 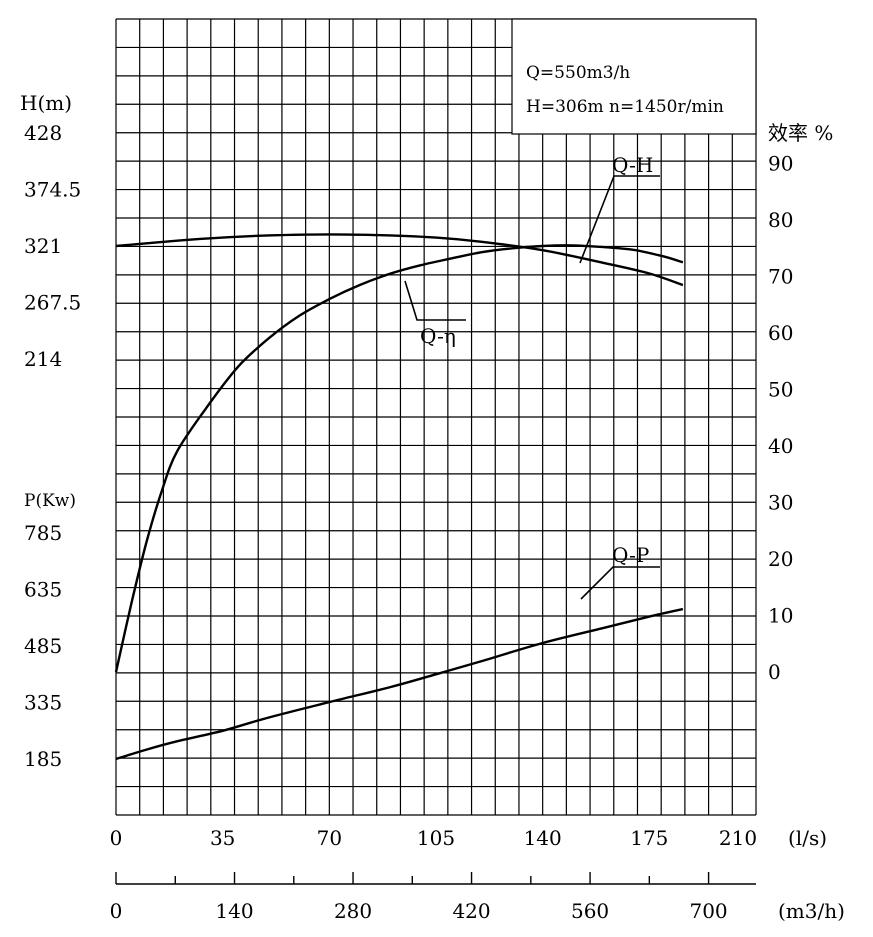 What do you see at coordinates (578, 73) in the screenshot?
I see `info-flow-text: Q=550m3/h` at bounding box center [578, 73].